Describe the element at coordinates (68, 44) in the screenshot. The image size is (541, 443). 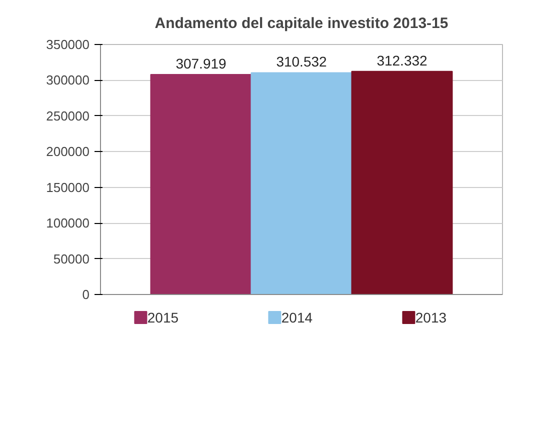
I see `y-tick-label: 350000` at that location.